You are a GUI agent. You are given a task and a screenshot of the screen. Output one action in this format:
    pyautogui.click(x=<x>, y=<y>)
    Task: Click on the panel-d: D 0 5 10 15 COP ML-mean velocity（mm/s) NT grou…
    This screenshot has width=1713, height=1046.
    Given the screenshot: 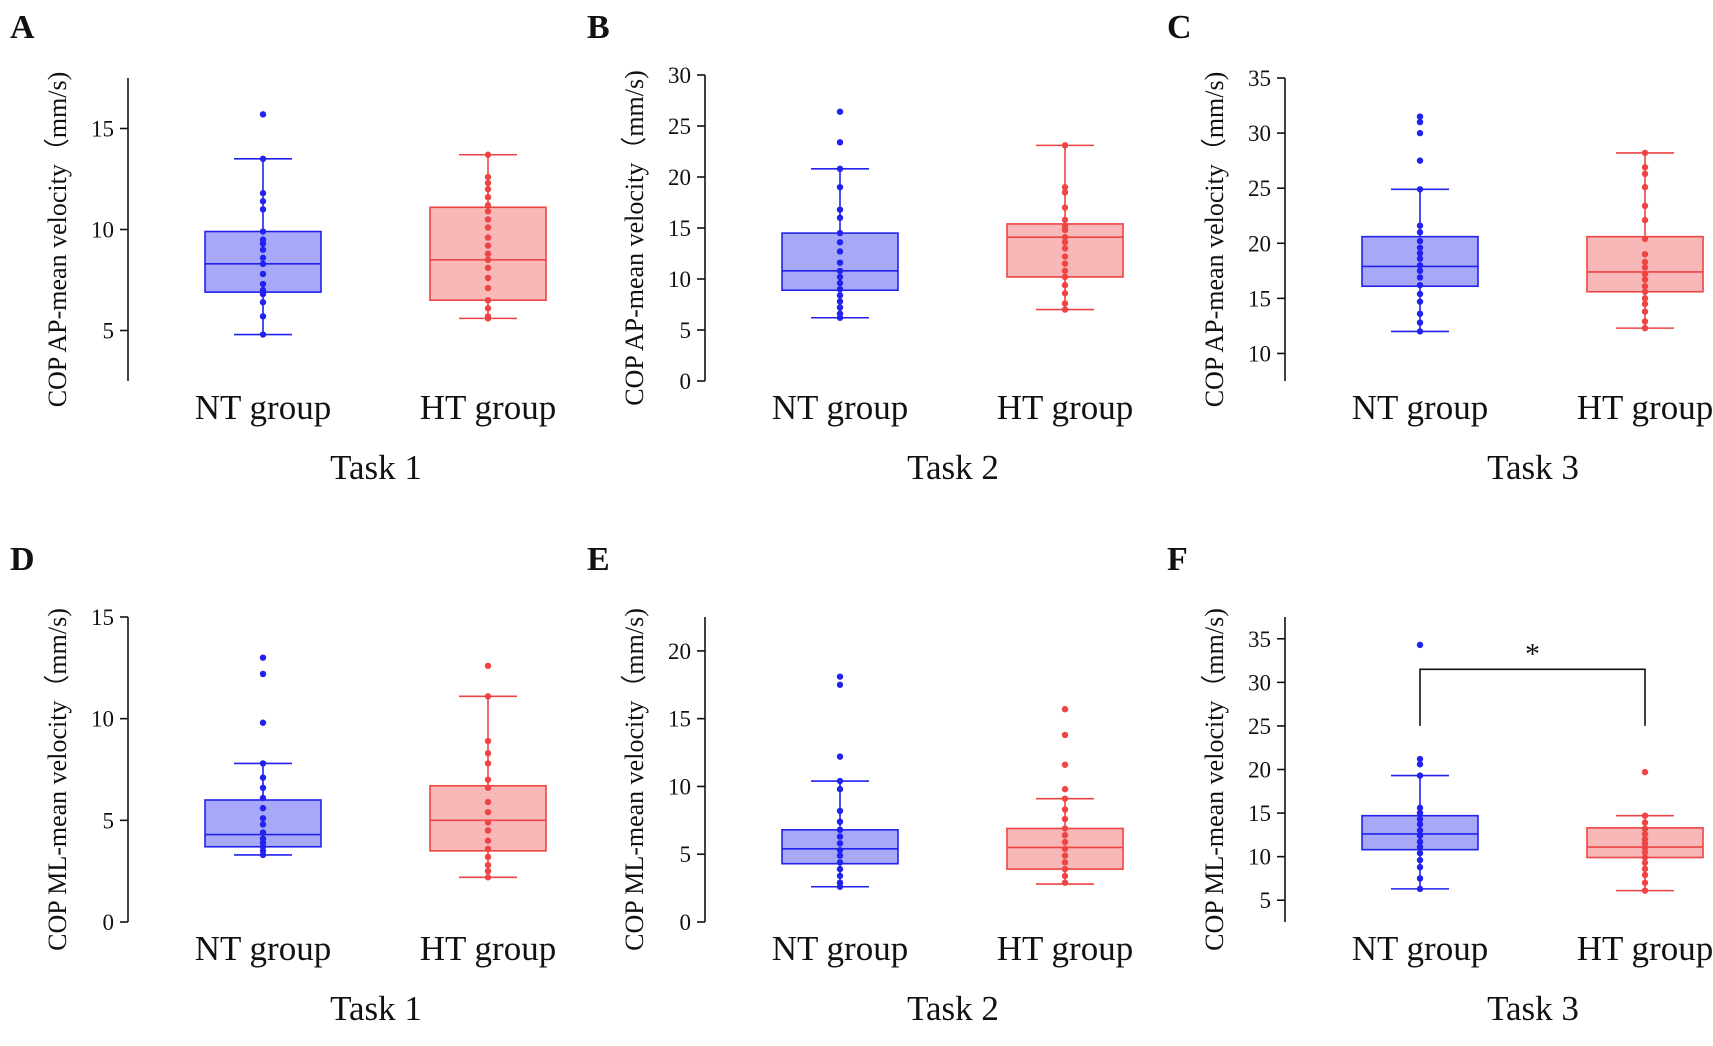 What is the action you would take?
    pyautogui.click(x=283, y=784)
    